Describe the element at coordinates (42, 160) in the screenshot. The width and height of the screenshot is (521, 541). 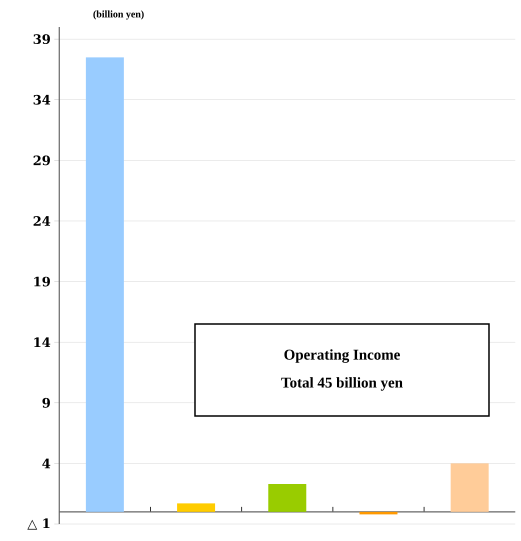
I see `y-tick-label: 29` at that location.